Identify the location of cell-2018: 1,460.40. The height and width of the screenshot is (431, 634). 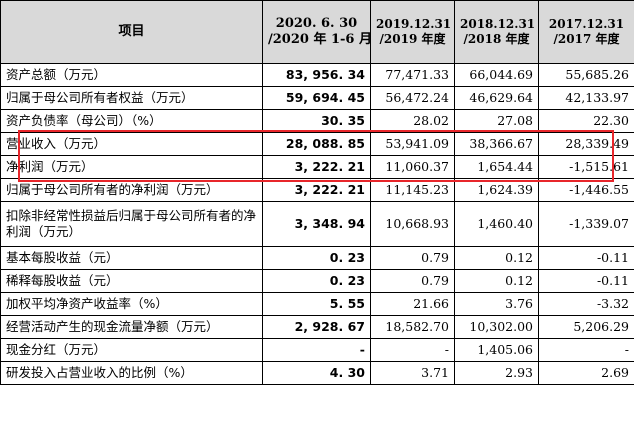
(496, 224).